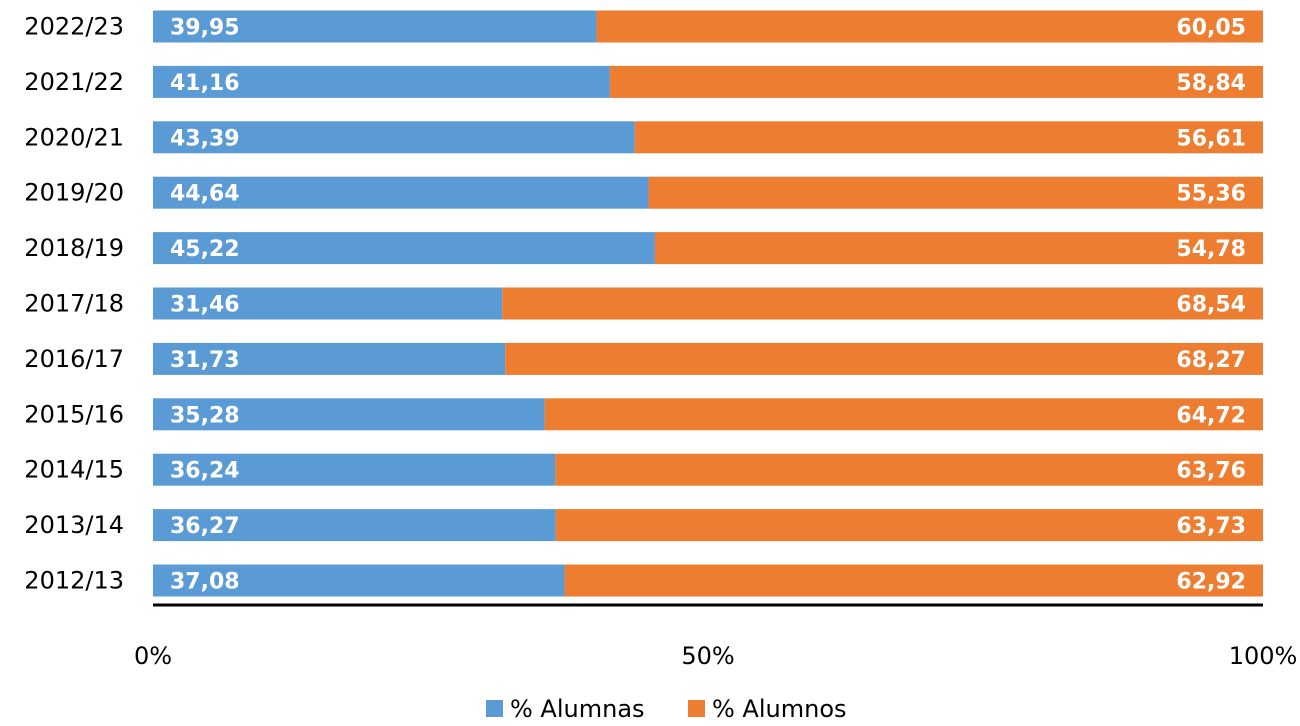 This screenshot has height=726, width=1300. I want to click on data-label-alumnos: 68,54, so click(1211, 305).